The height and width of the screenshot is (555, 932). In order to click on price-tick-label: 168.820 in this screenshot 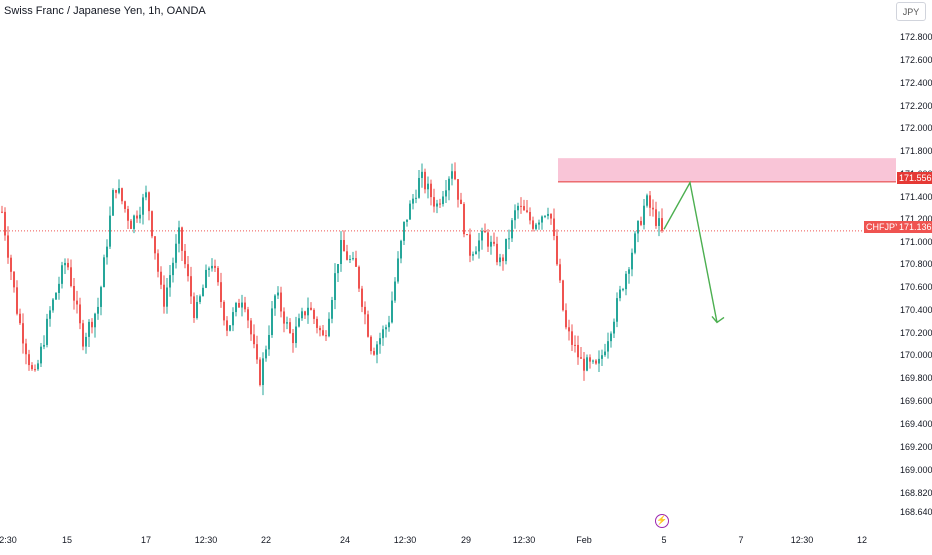, I will do `click(916, 493)`.